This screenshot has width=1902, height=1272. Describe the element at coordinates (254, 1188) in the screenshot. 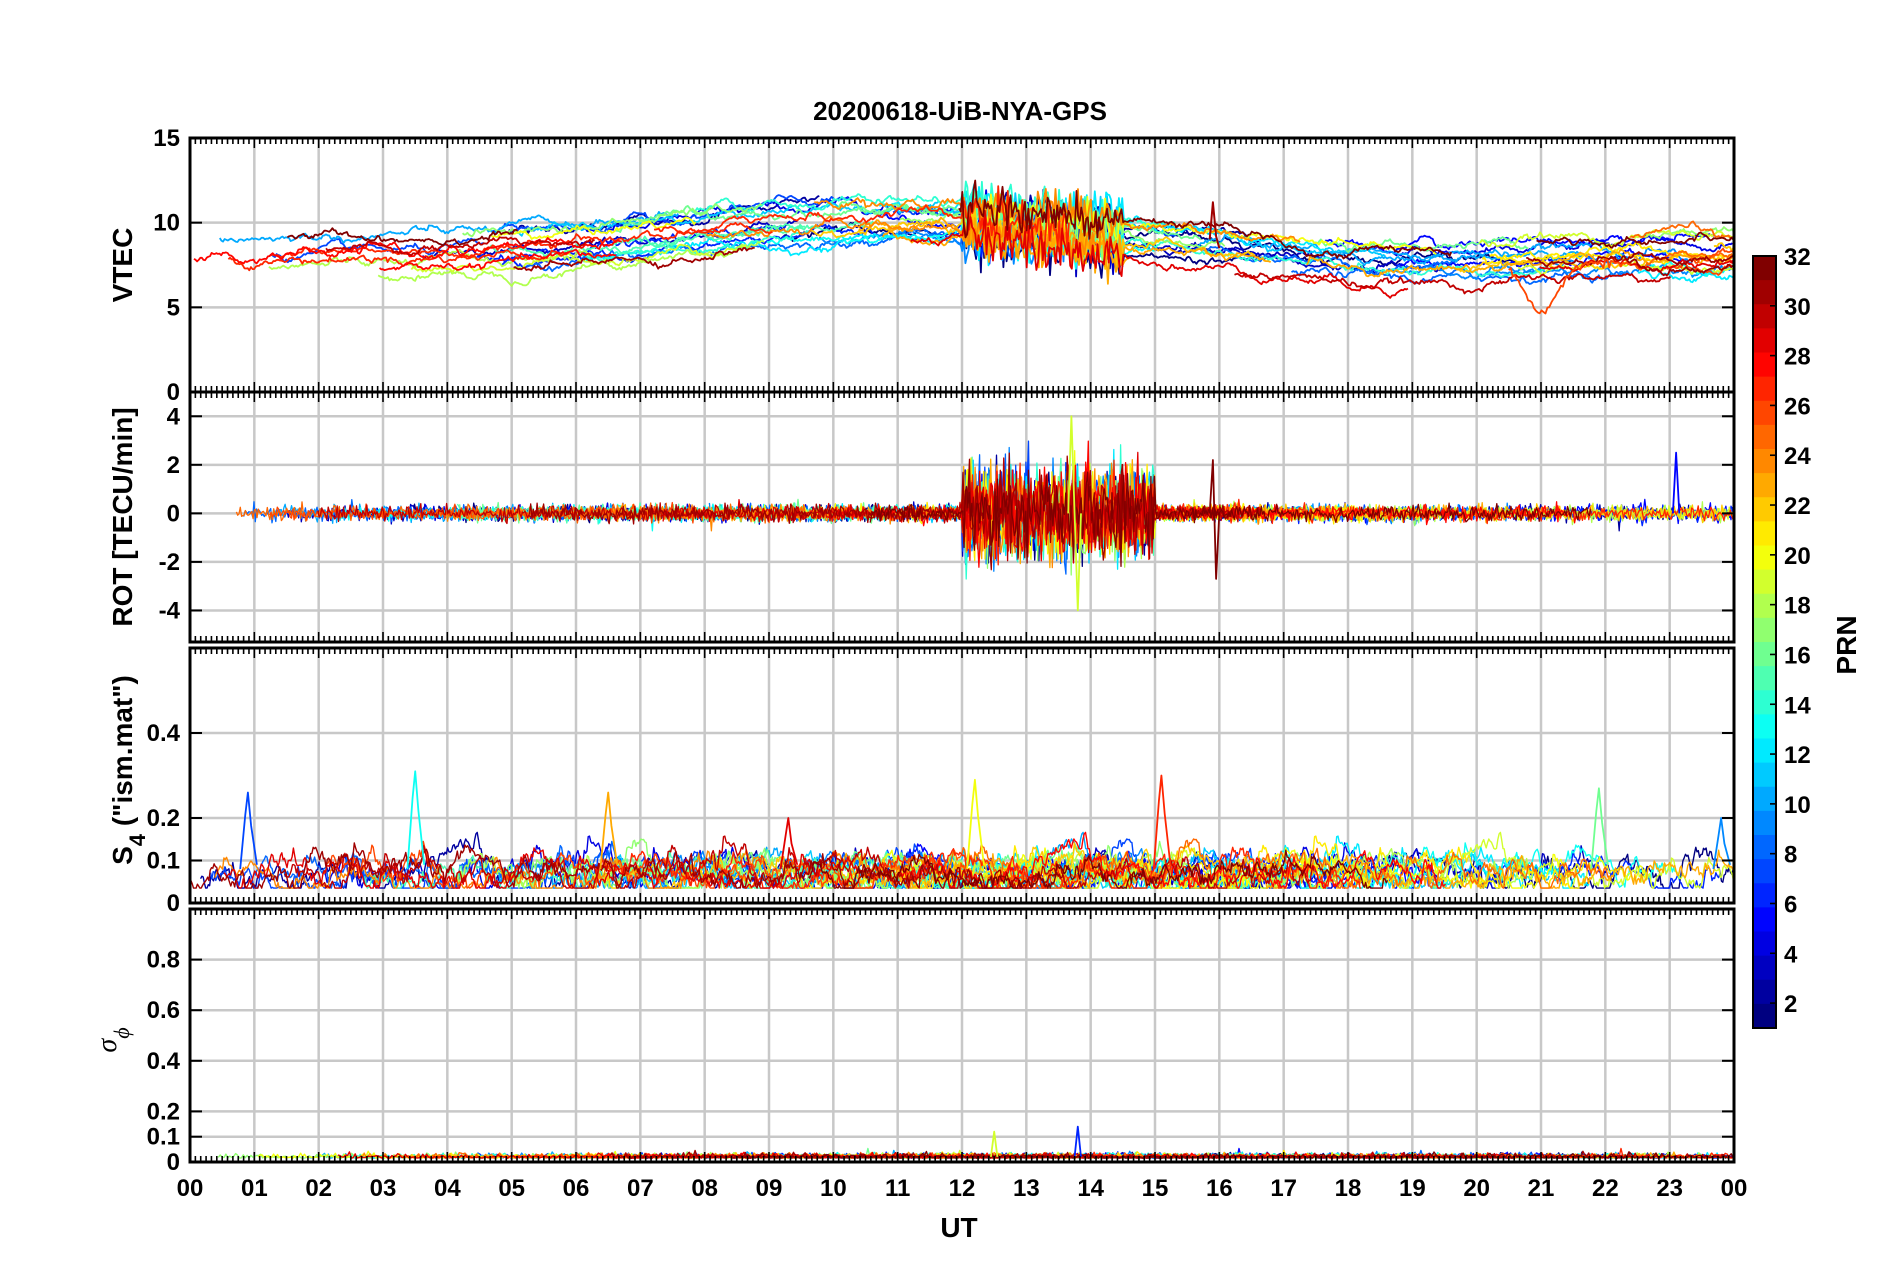

I see `x-tick-label: 01` at that location.